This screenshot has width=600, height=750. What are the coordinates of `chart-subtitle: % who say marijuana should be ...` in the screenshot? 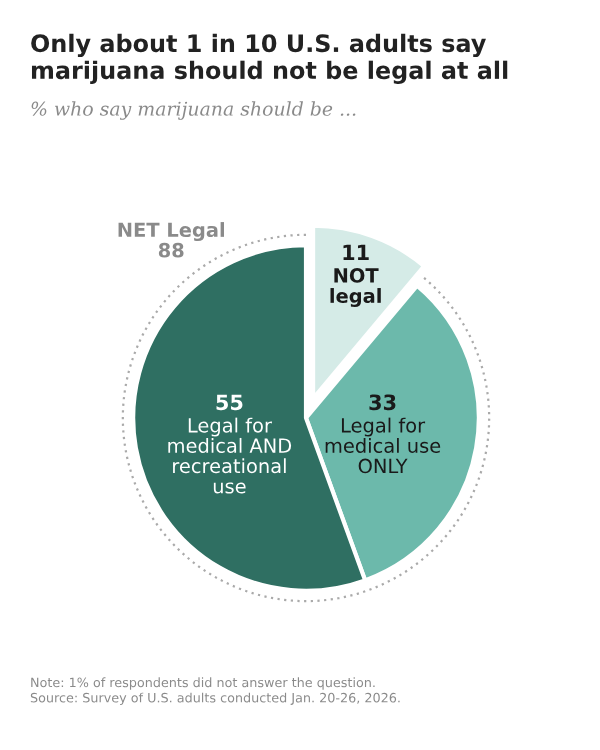 It's located at (193, 110).